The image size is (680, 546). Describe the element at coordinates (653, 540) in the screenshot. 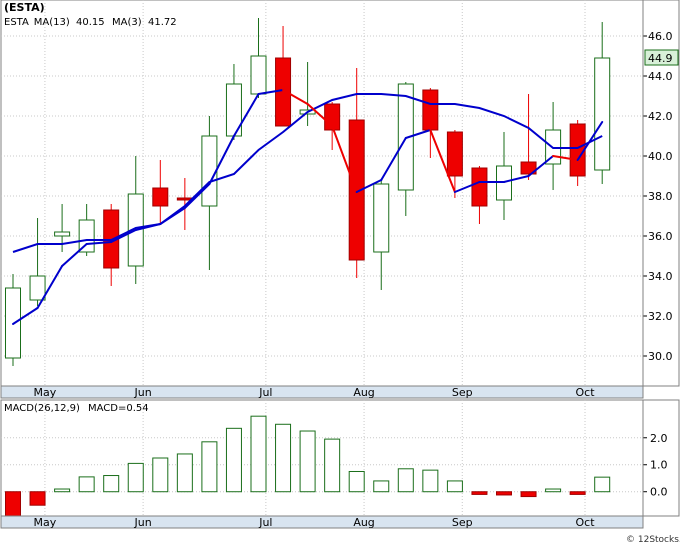

I see `watermark: © 12Stocks.com` at that location.